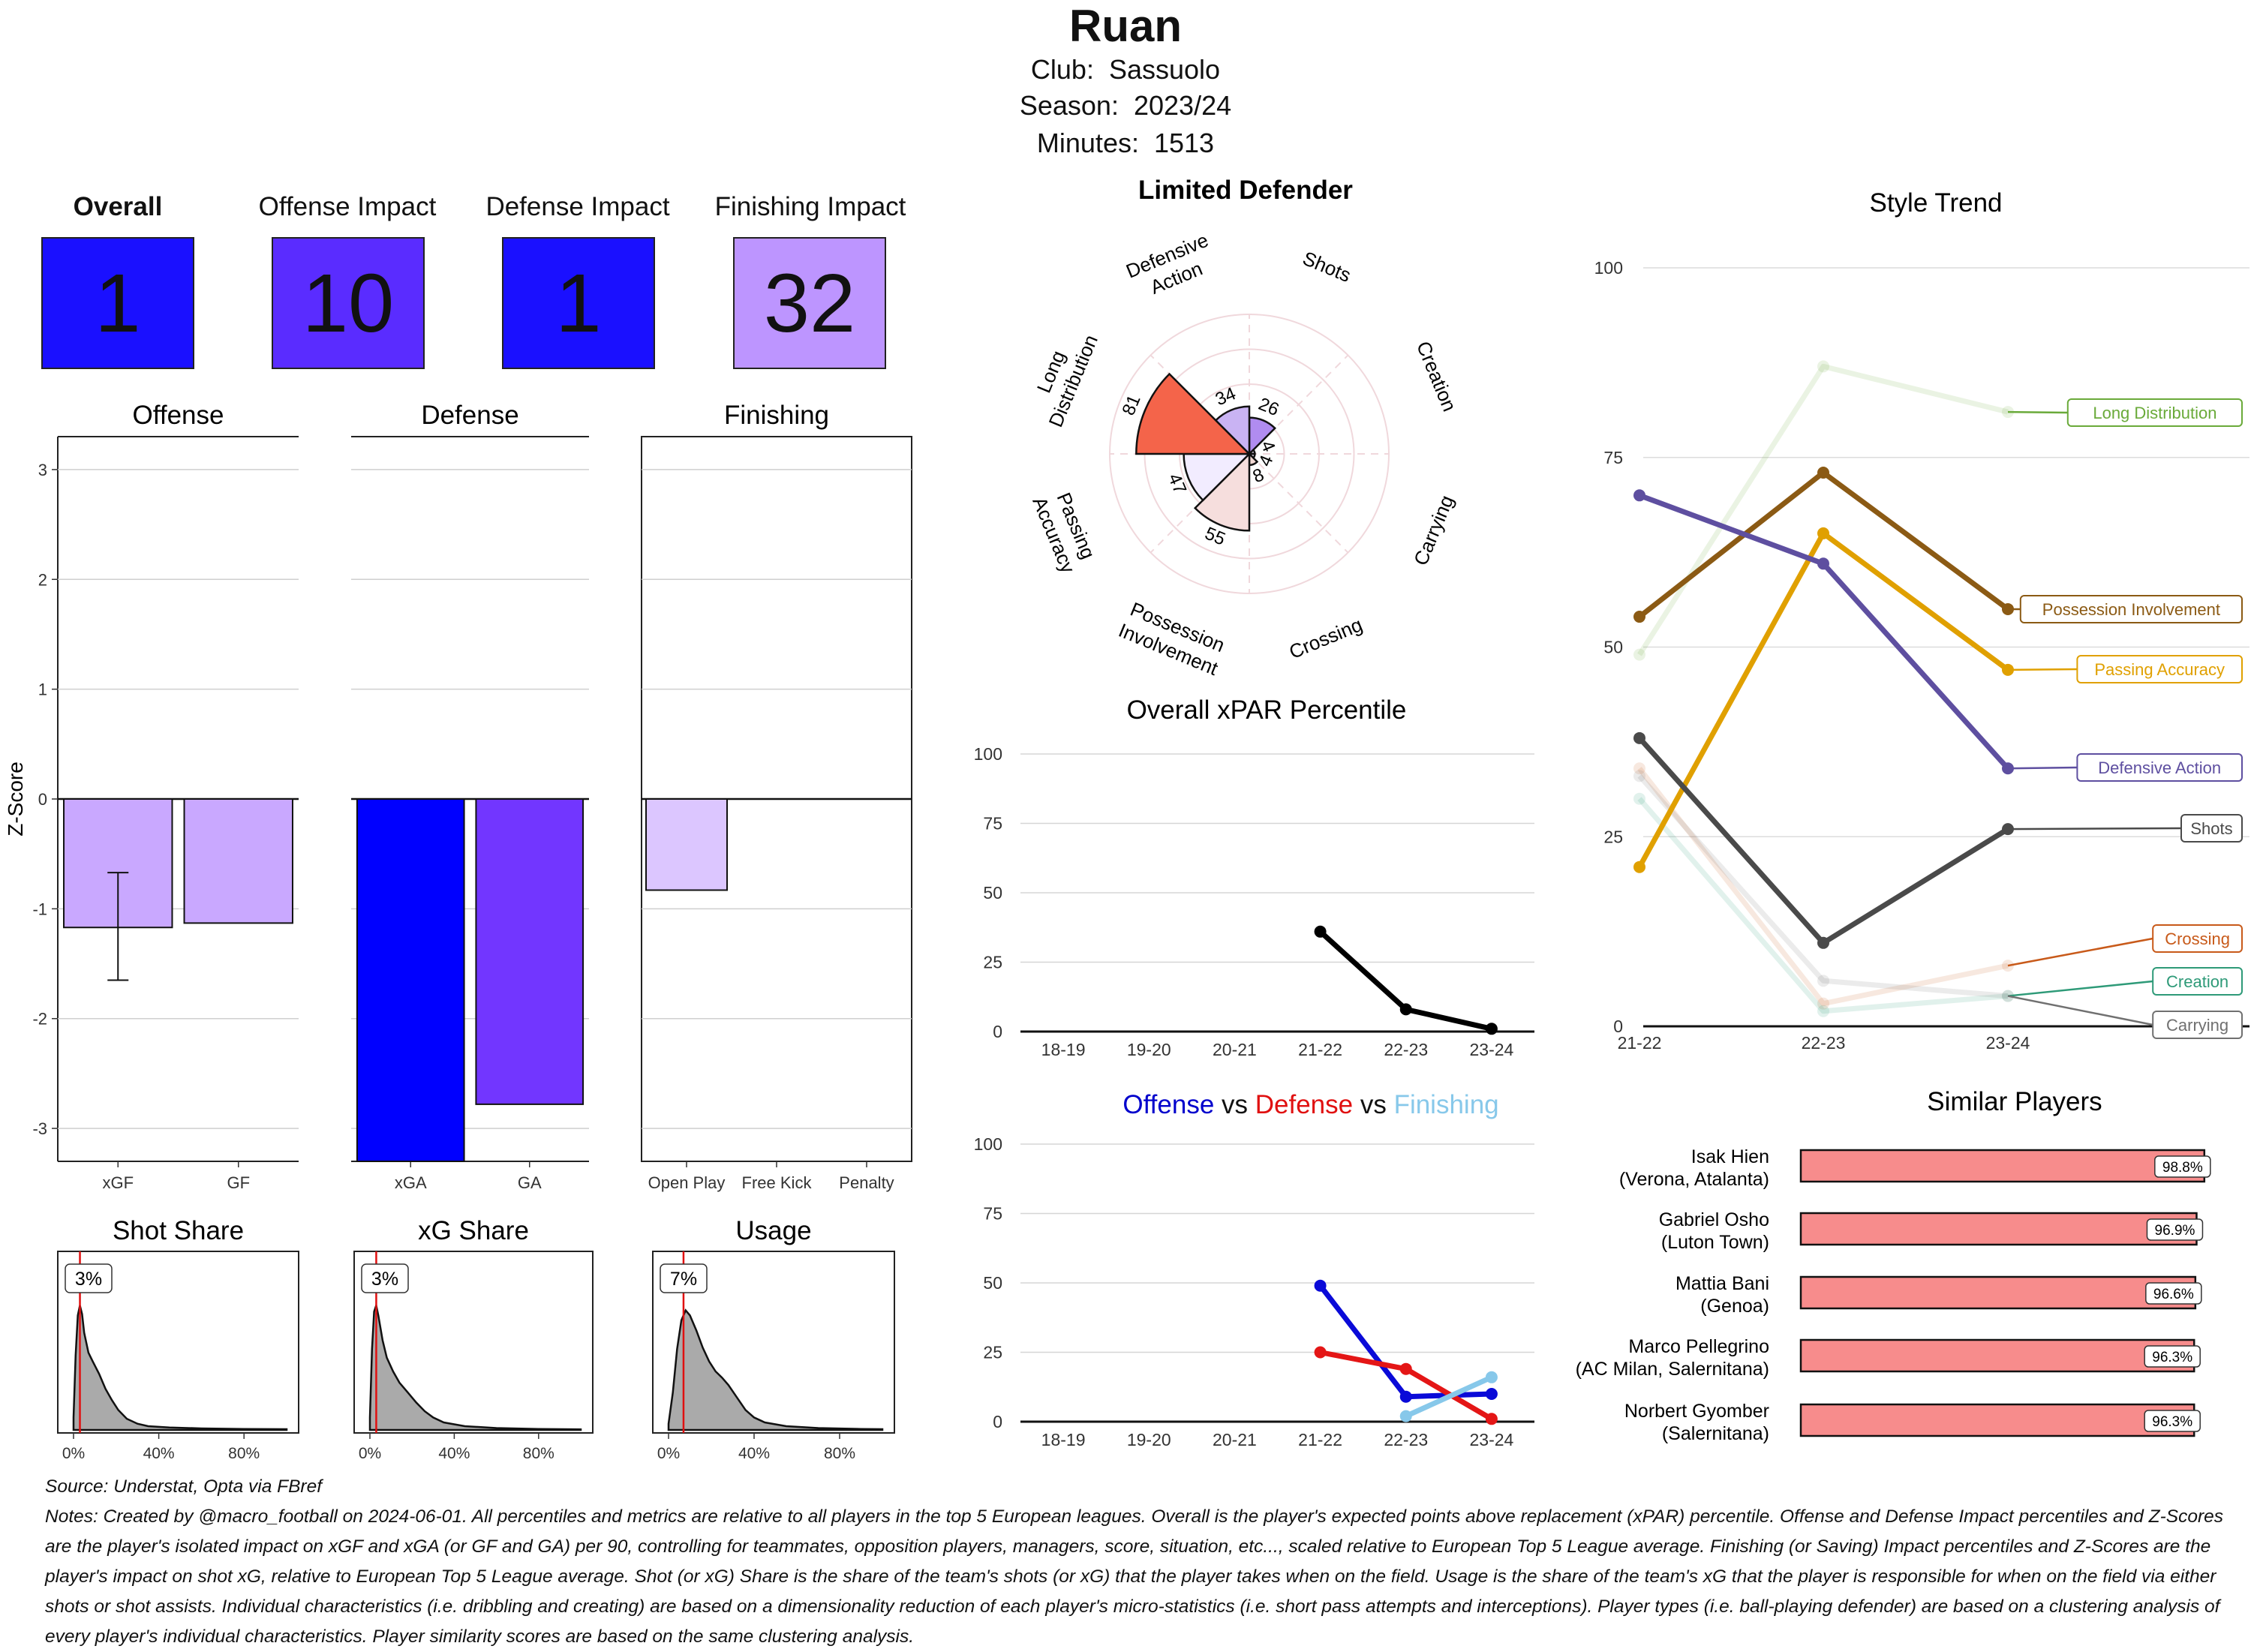  Describe the element at coordinates (347, 207) in the screenshot. I see `impact-label-offense: Offense Impact` at that location.